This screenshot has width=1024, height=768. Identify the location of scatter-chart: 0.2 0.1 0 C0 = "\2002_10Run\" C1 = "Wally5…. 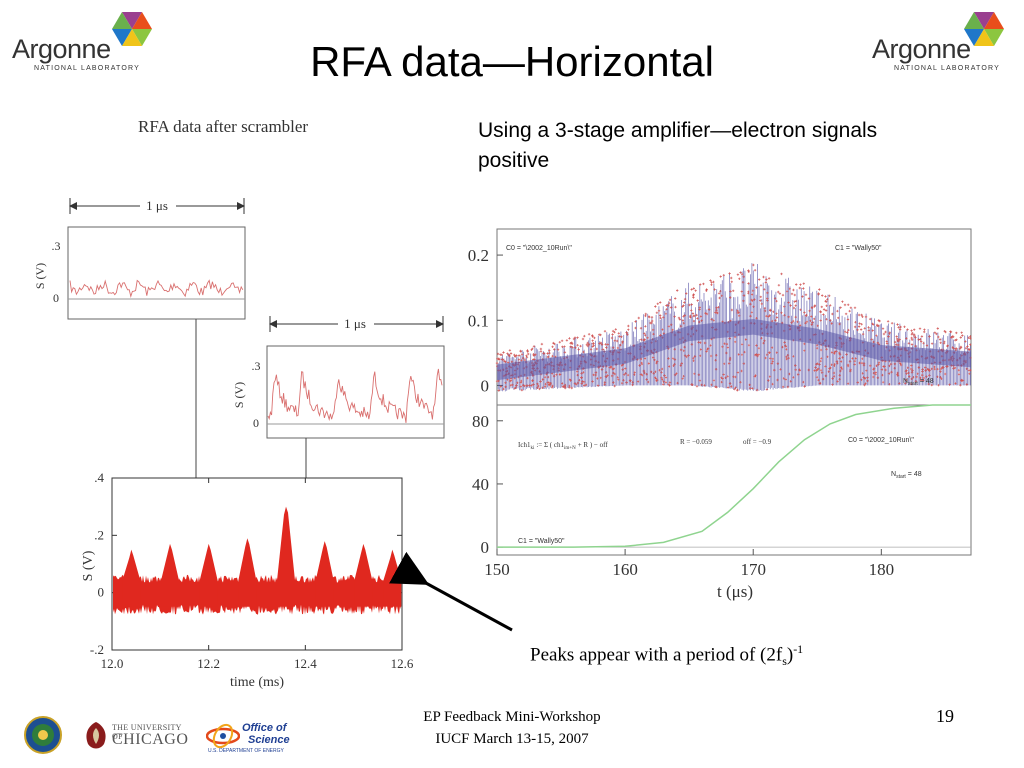
(720, 317).